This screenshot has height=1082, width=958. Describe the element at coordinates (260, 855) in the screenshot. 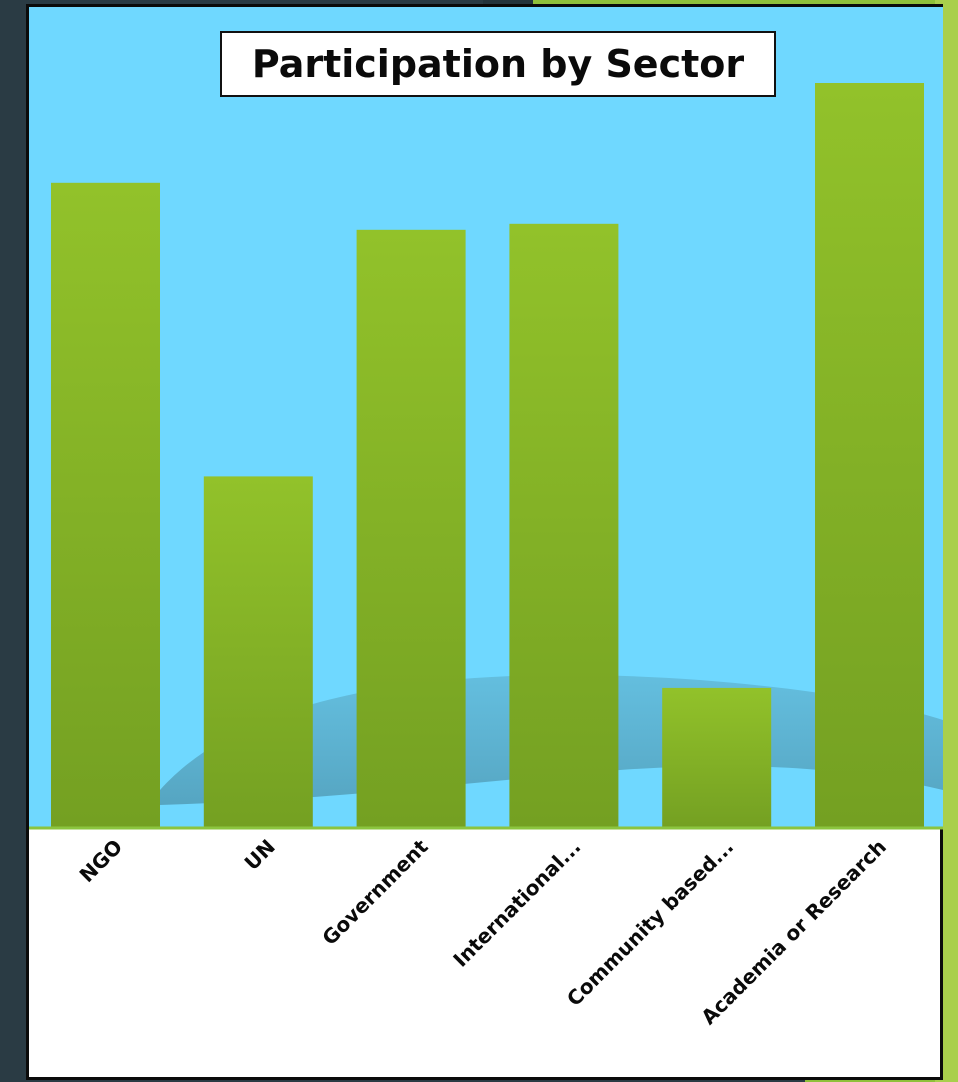

I see `x-tick-label-1: UN` at that location.